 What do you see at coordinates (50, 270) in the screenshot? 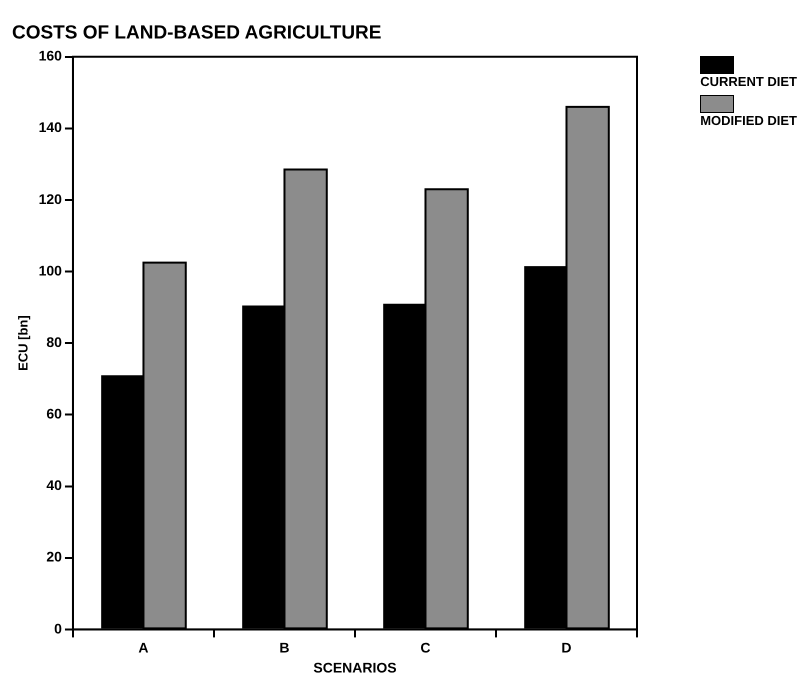
I see `y-tick-label: 100` at bounding box center [50, 270].